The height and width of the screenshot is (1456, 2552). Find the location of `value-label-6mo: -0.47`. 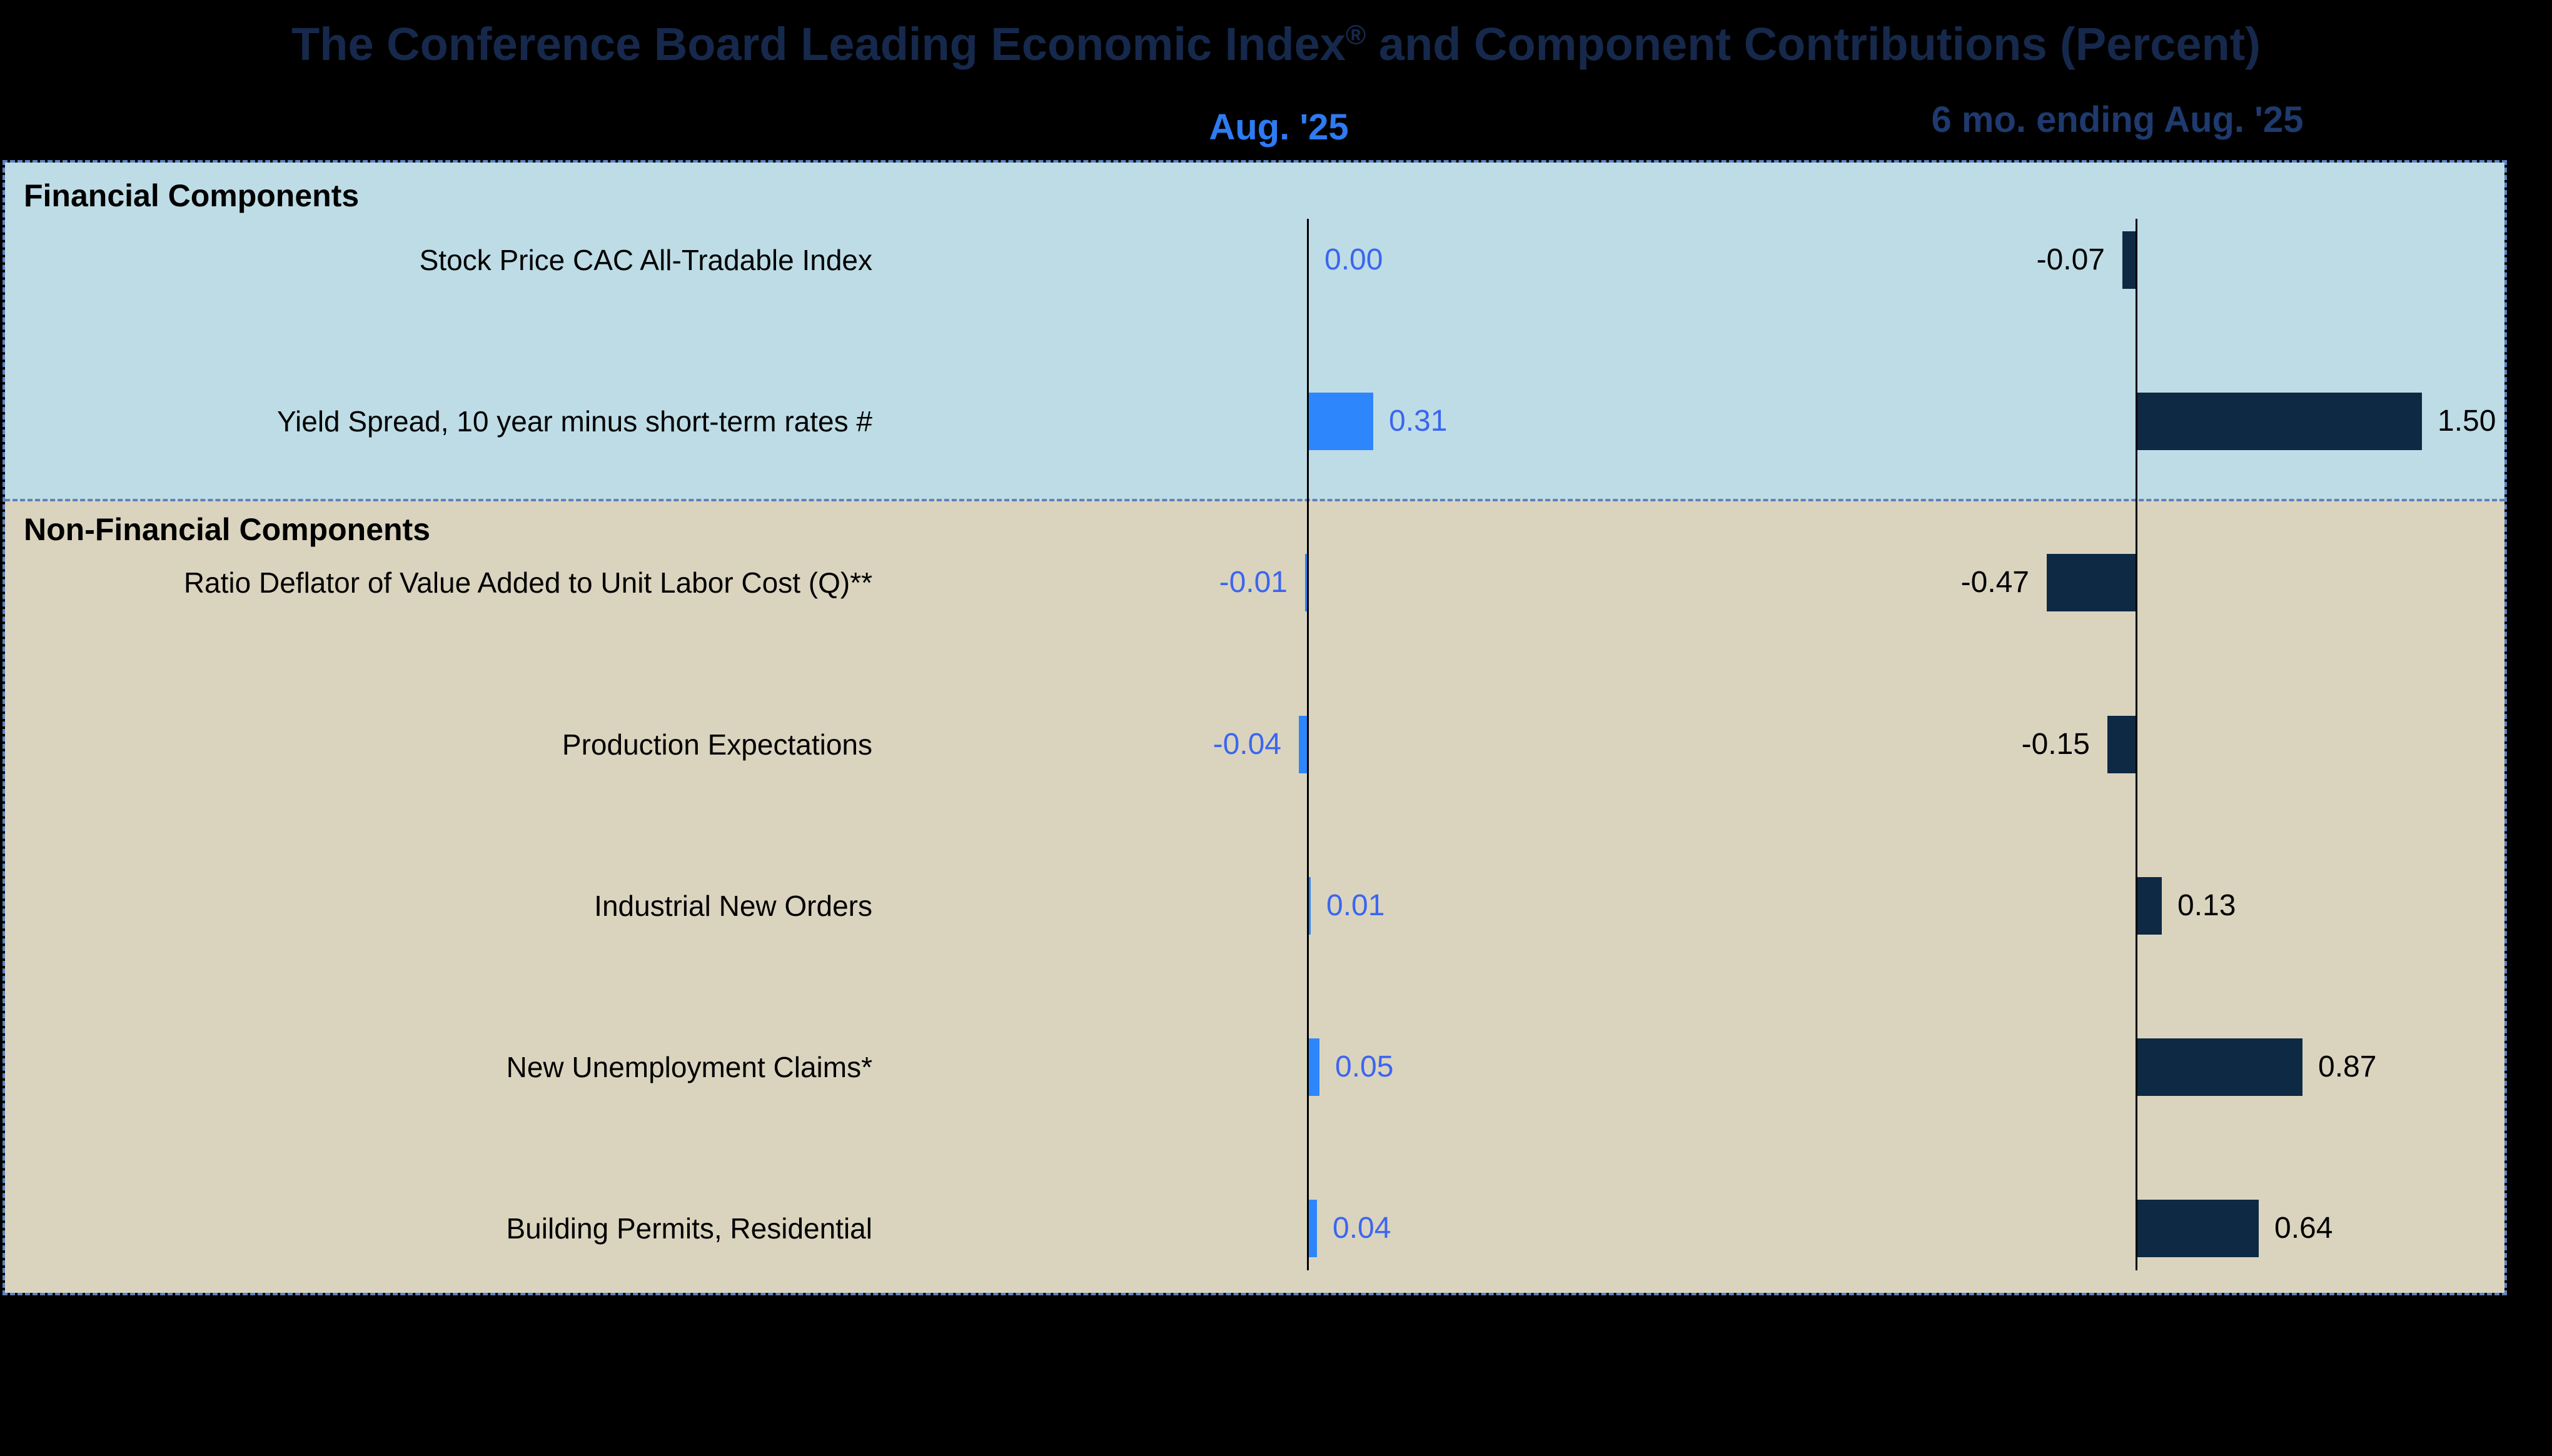

value-label-6mo: -0.47 is located at coordinates (1994, 583).